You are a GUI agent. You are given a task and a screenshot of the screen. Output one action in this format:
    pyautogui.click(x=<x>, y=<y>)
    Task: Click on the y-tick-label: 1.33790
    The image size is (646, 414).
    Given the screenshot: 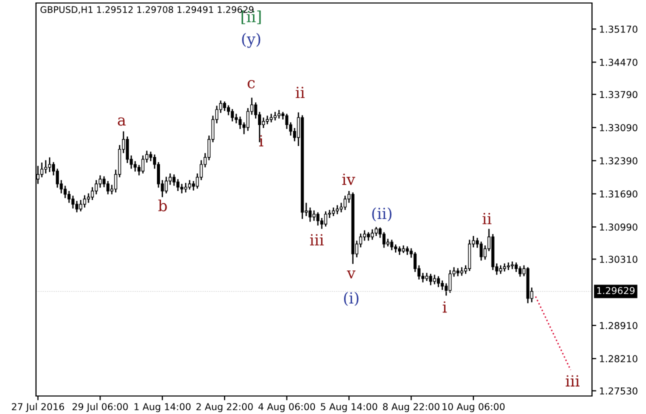 What is the action you would take?
    pyautogui.click(x=619, y=94)
    